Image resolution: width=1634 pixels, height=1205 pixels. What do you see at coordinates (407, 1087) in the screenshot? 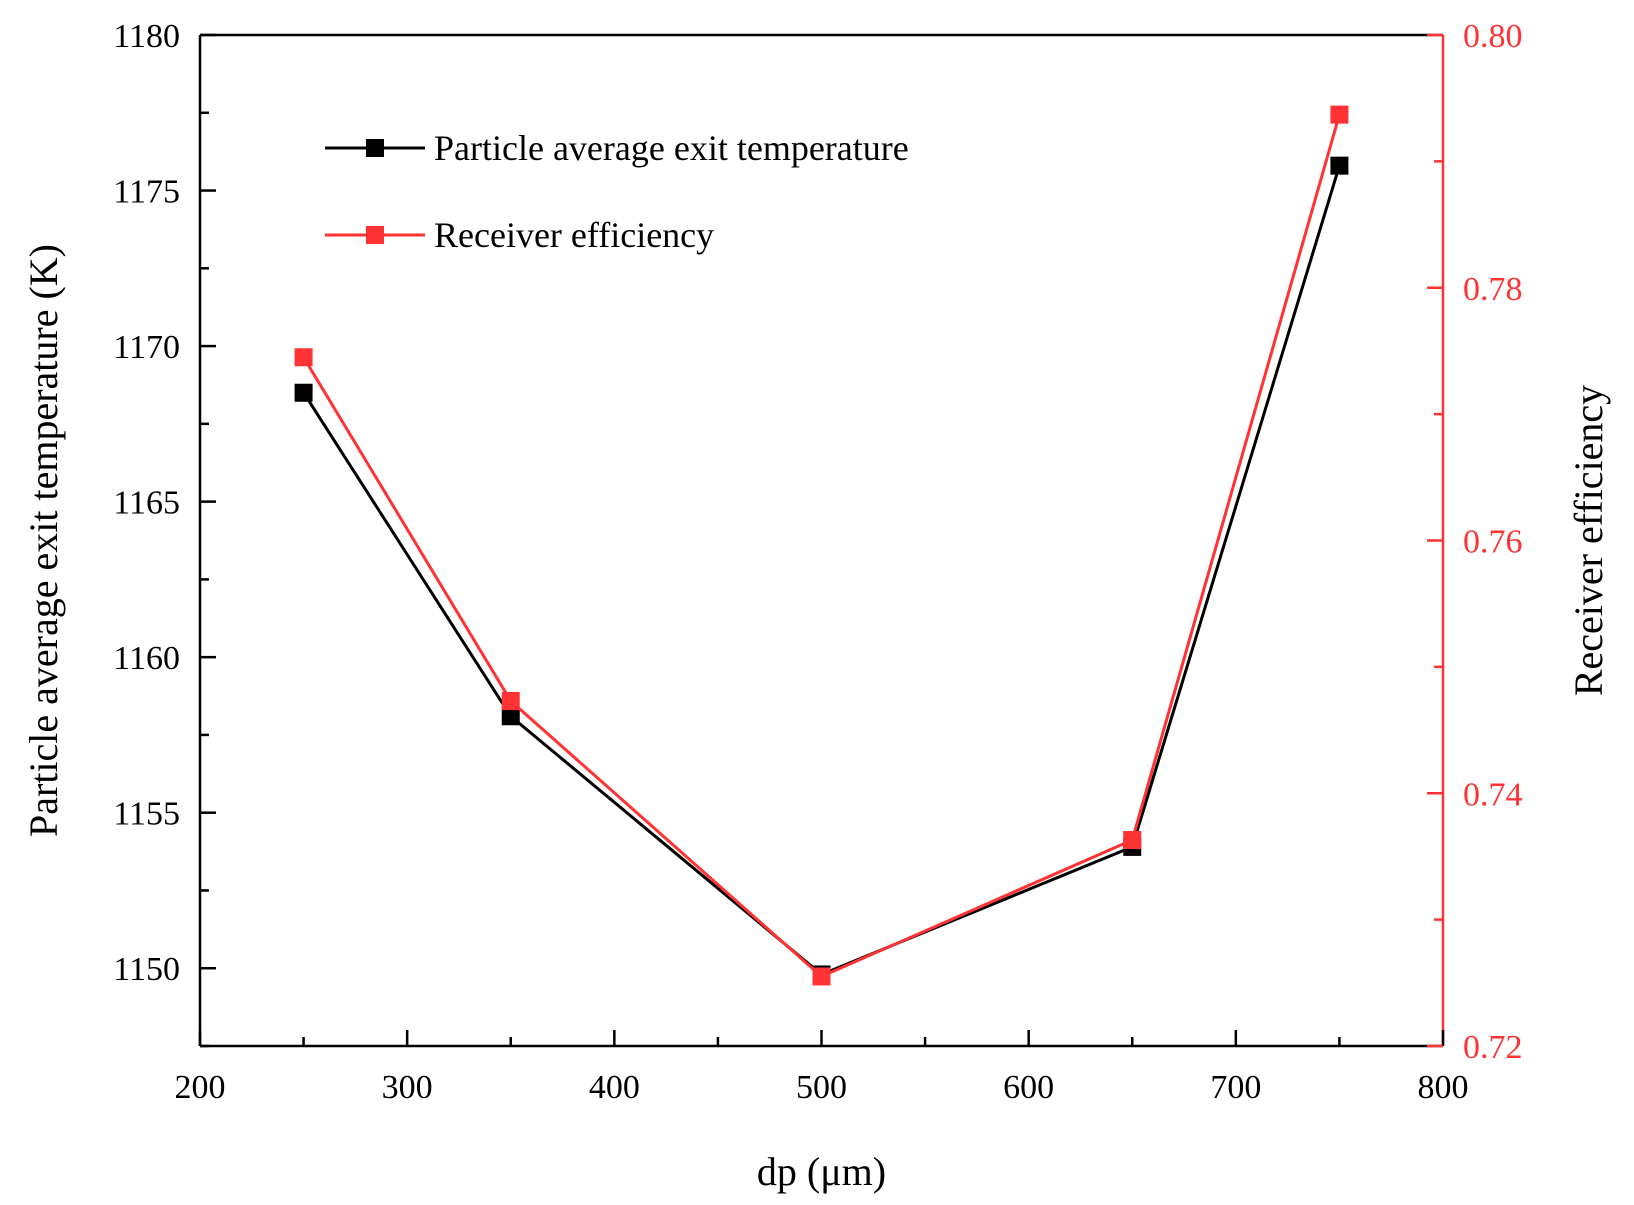
I see `x-tick-label: 300` at bounding box center [407, 1087].